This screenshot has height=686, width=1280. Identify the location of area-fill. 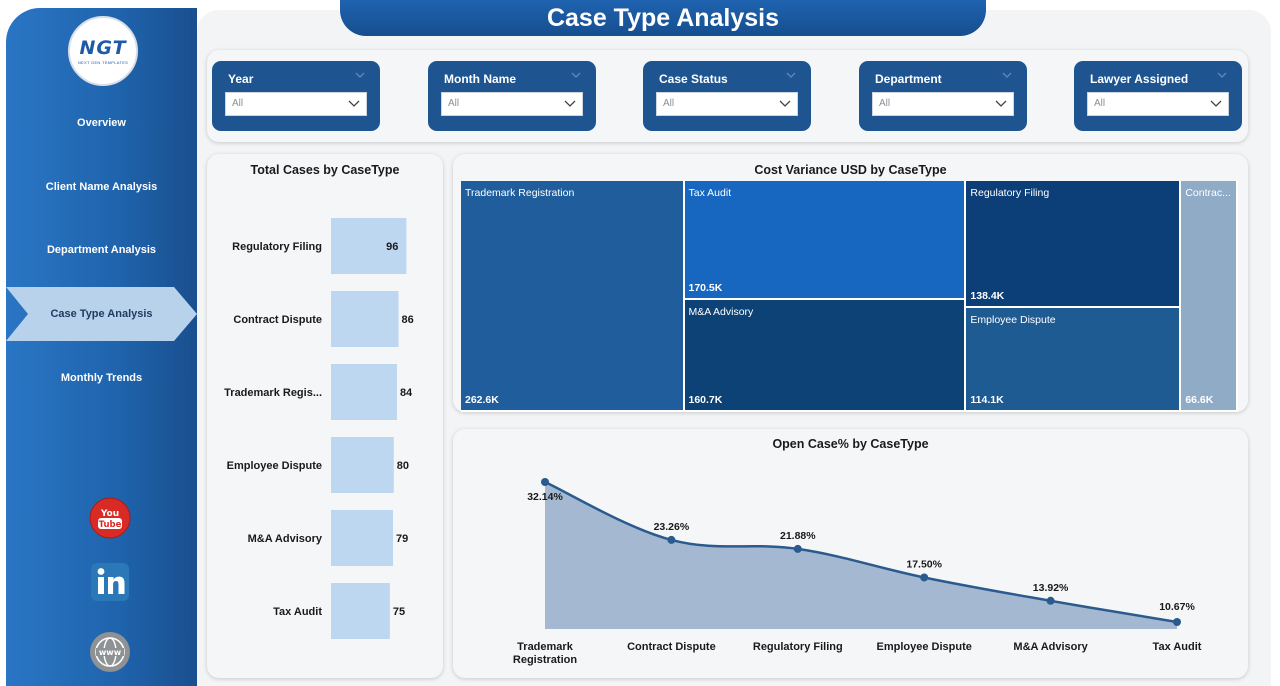
(861, 555).